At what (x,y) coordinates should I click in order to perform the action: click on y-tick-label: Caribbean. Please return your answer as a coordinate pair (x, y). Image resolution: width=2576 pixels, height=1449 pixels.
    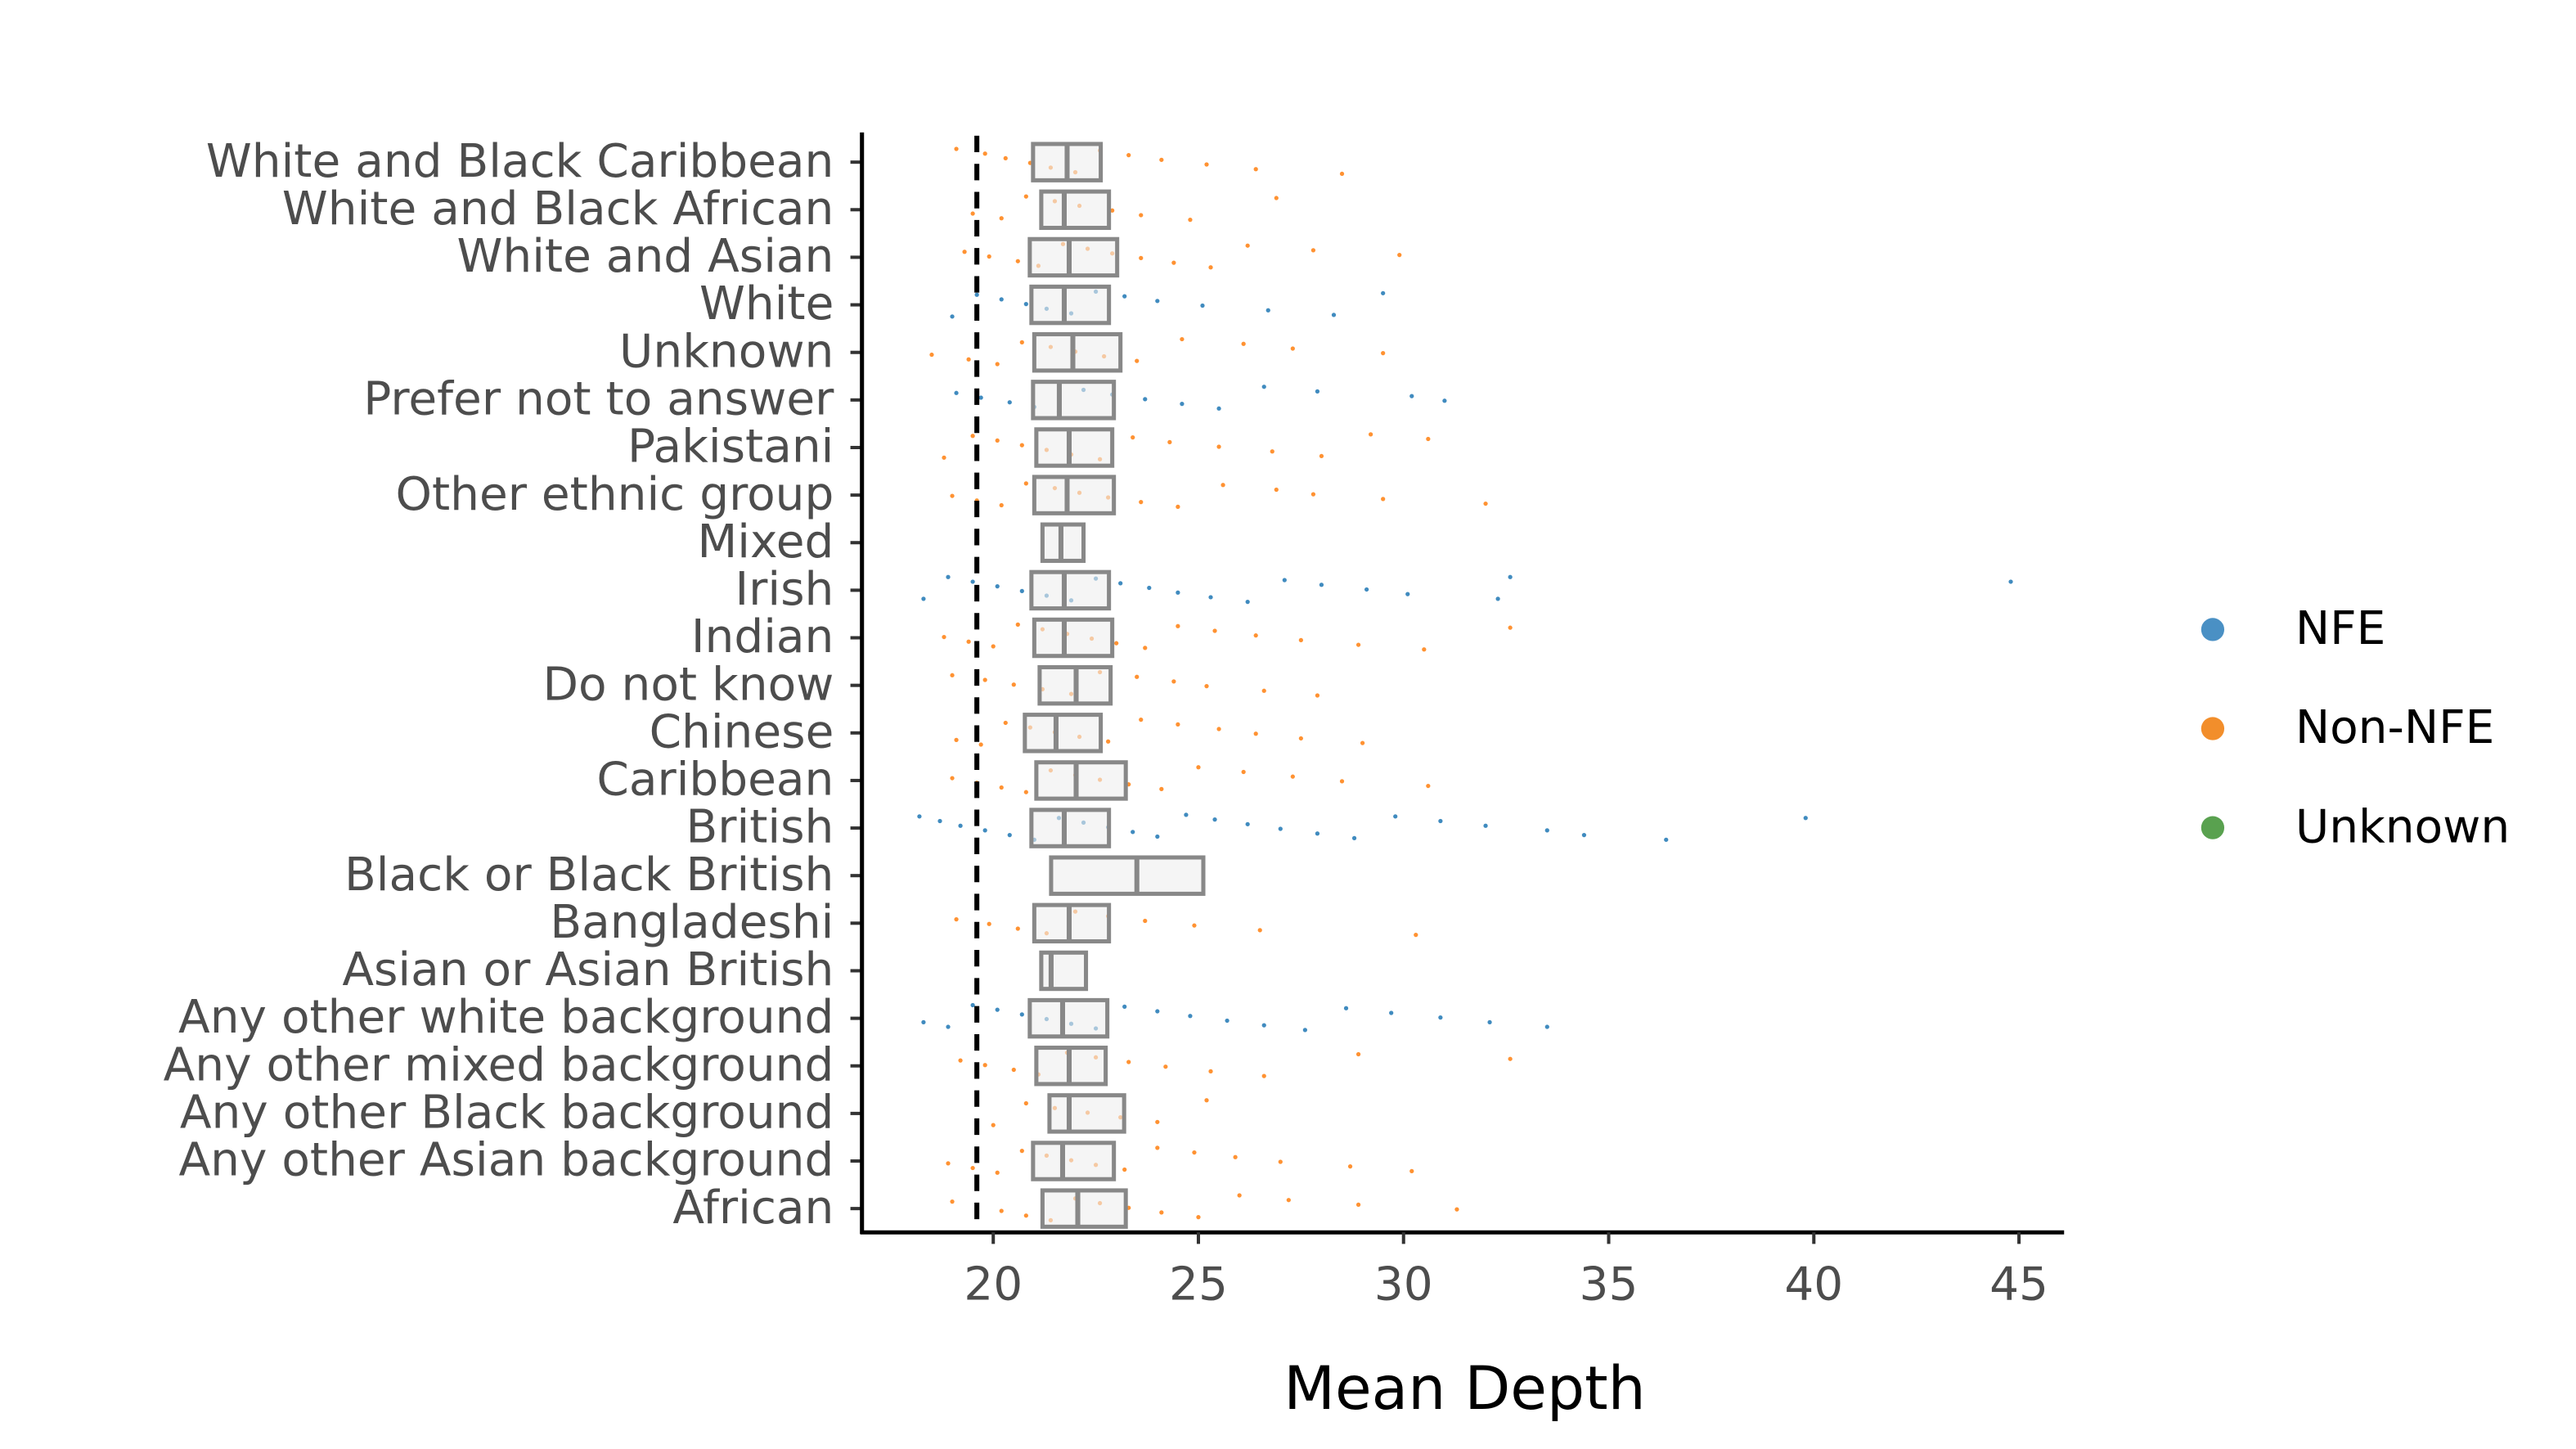
    Looking at the image, I should click on (715, 781).